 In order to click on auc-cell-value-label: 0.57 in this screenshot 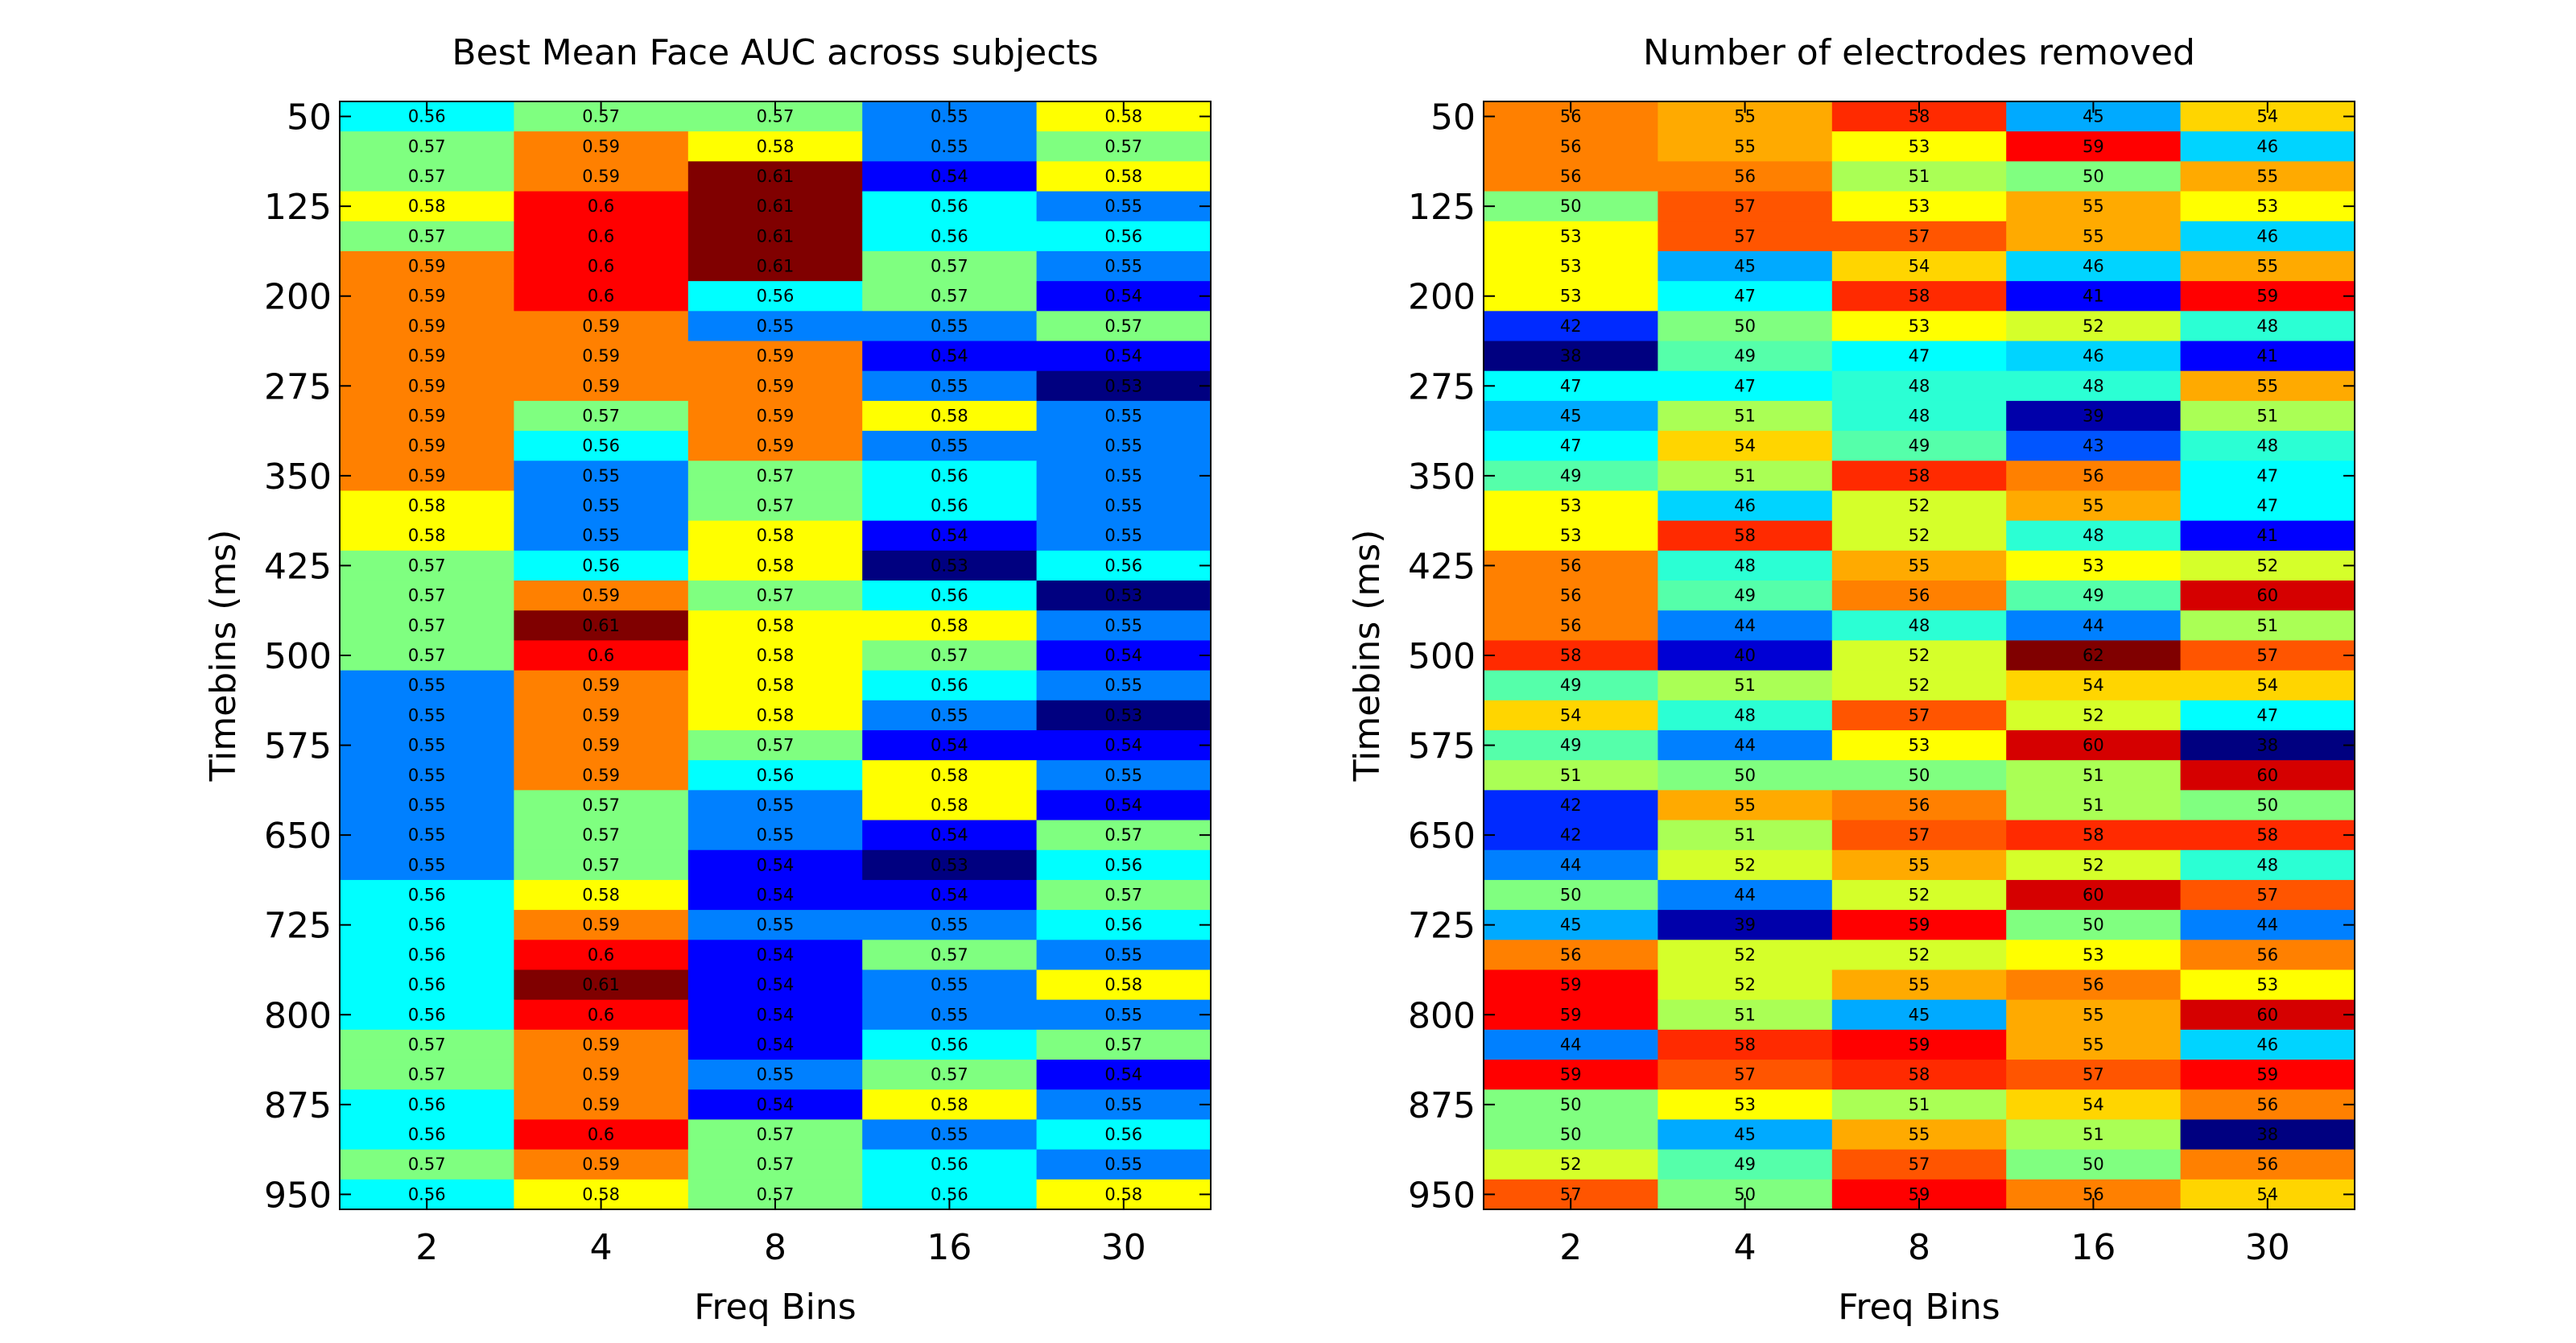, I will do `click(776, 745)`.